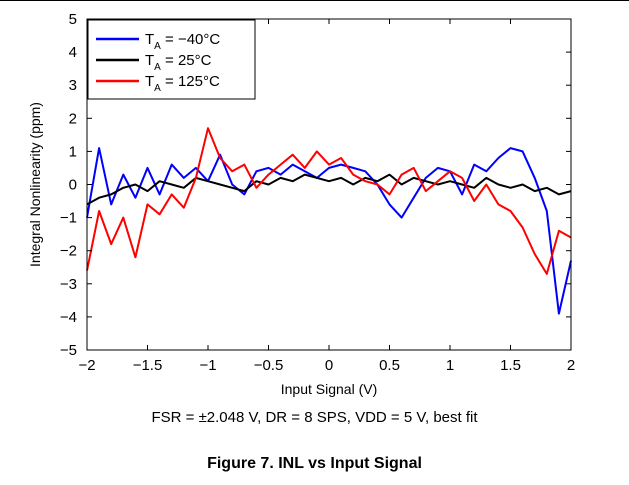 This screenshot has width=629, height=485. Describe the element at coordinates (68, 350) in the screenshot. I see `y-tick-label: −5` at that location.